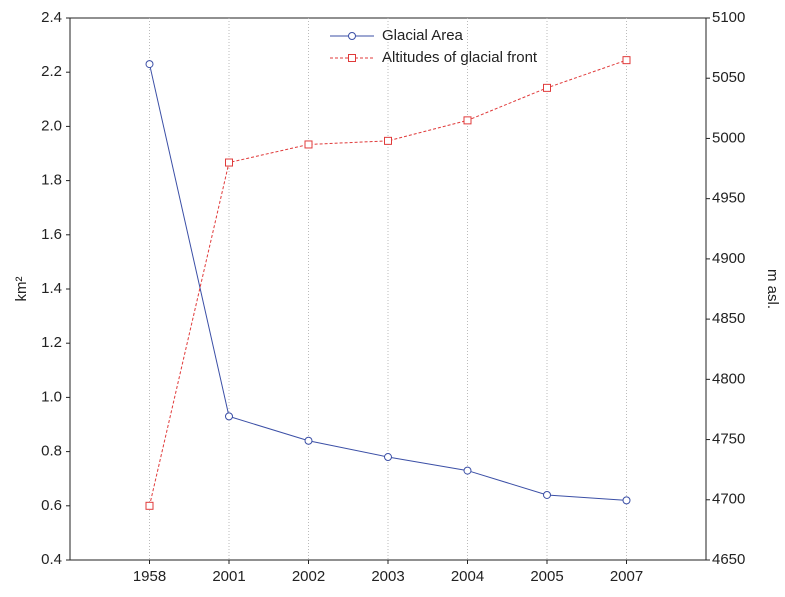 Image resolution: width=785 pixels, height=597 pixels. What do you see at coordinates (228, 576) in the screenshot?
I see `x-tick-label: 2001` at bounding box center [228, 576].